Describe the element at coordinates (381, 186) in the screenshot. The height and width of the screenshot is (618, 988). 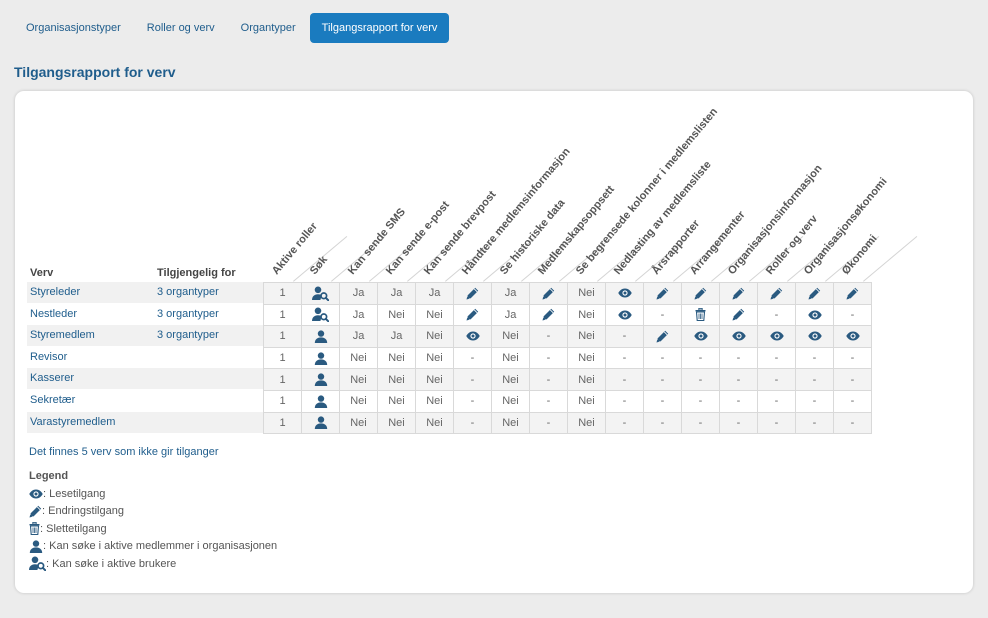
I see `column-header: Kan sende SMS` at that location.